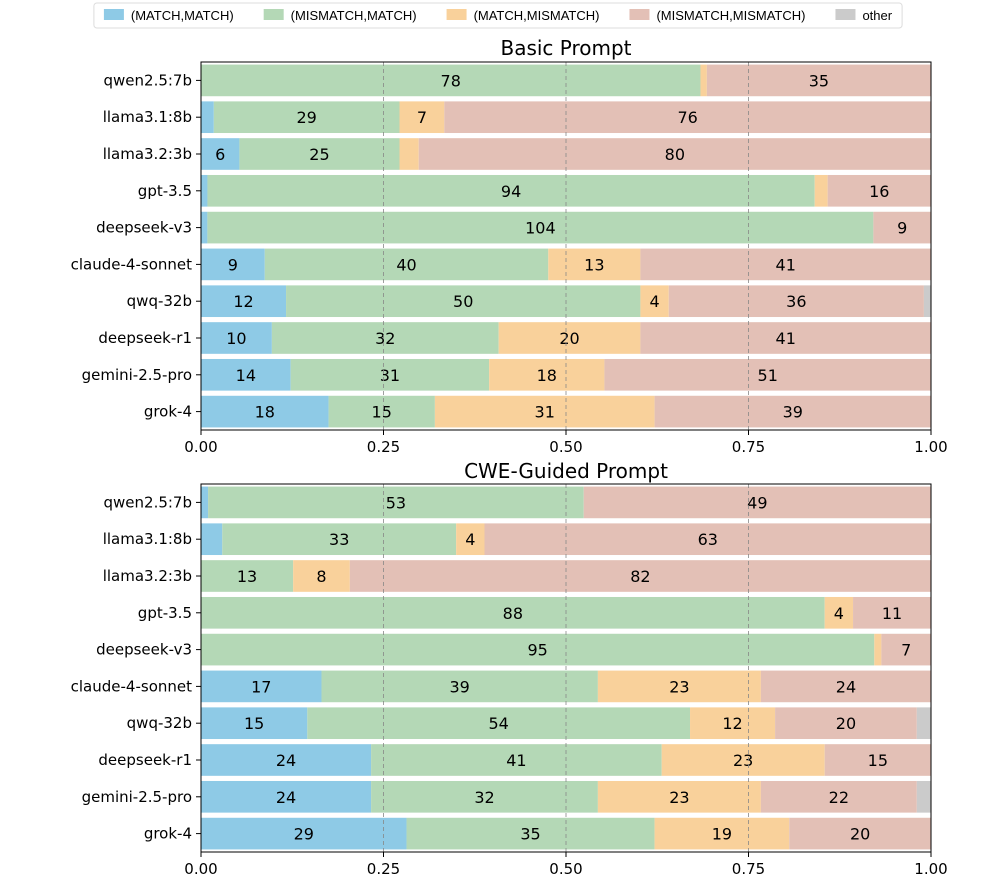  Describe the element at coordinates (511, 191) in the screenshot. I see `data-label: 94` at that location.